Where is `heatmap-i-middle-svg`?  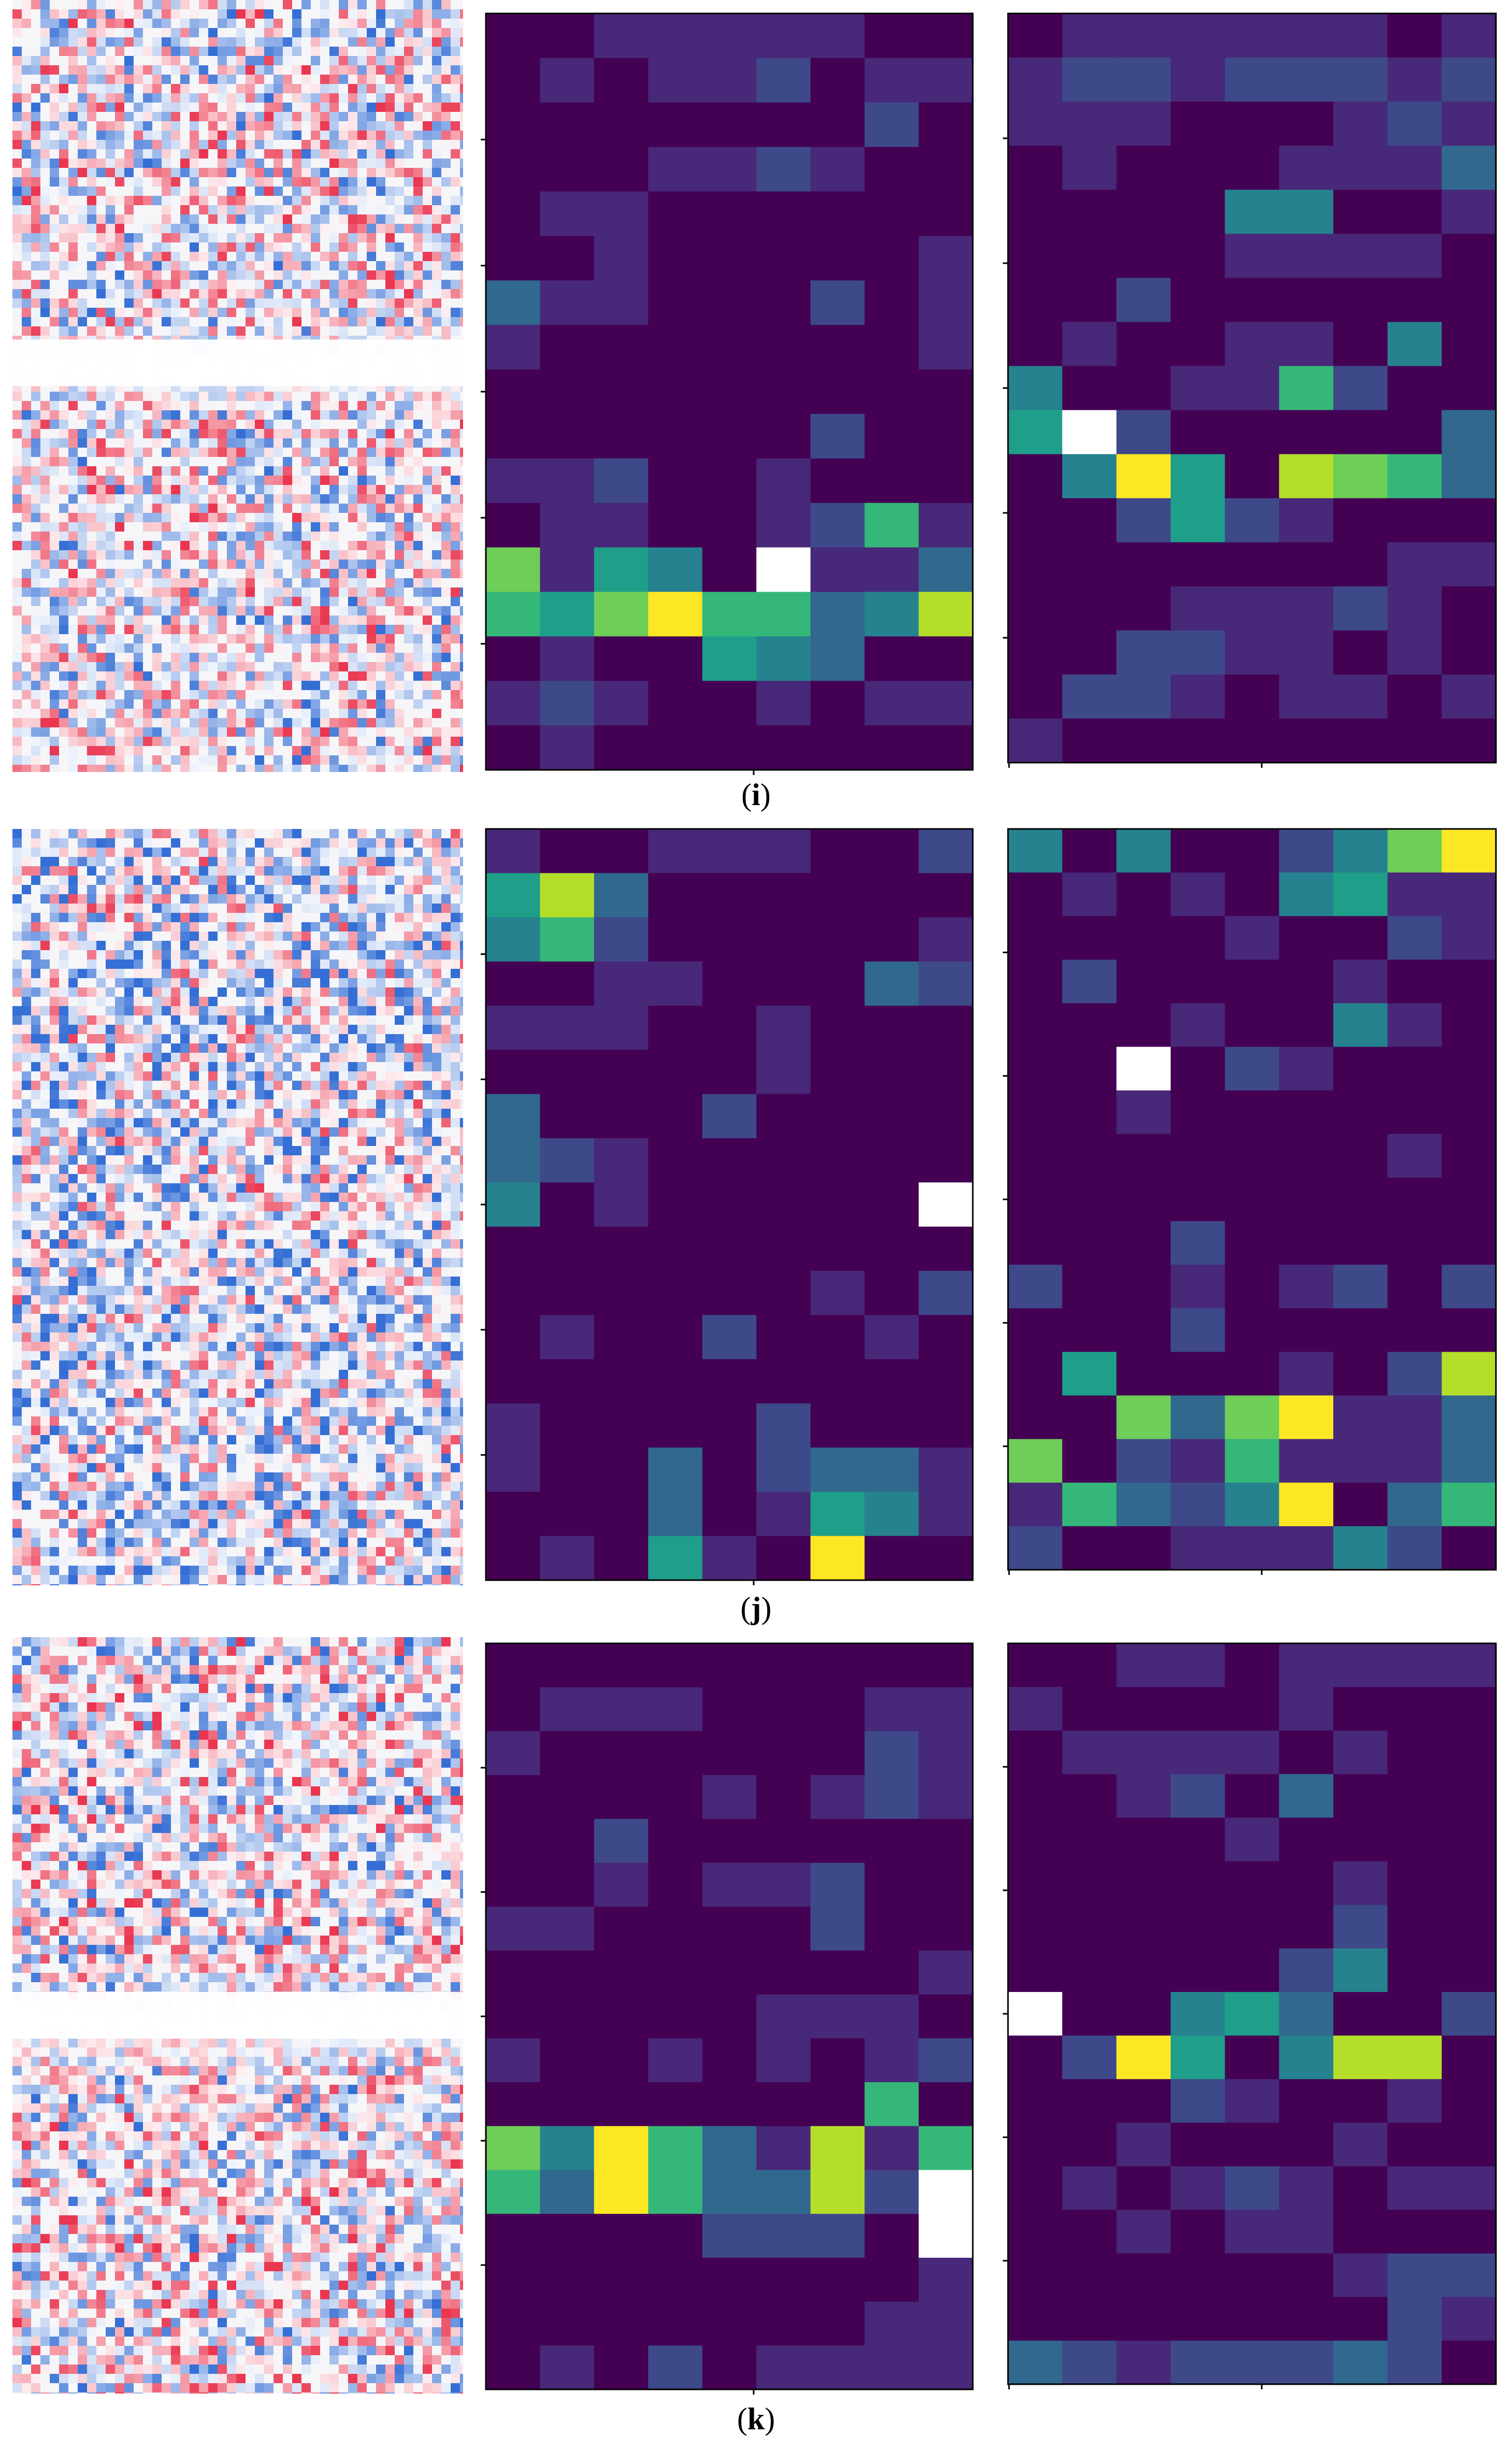
heatmap-i-middle-svg is located at coordinates (727, 393).